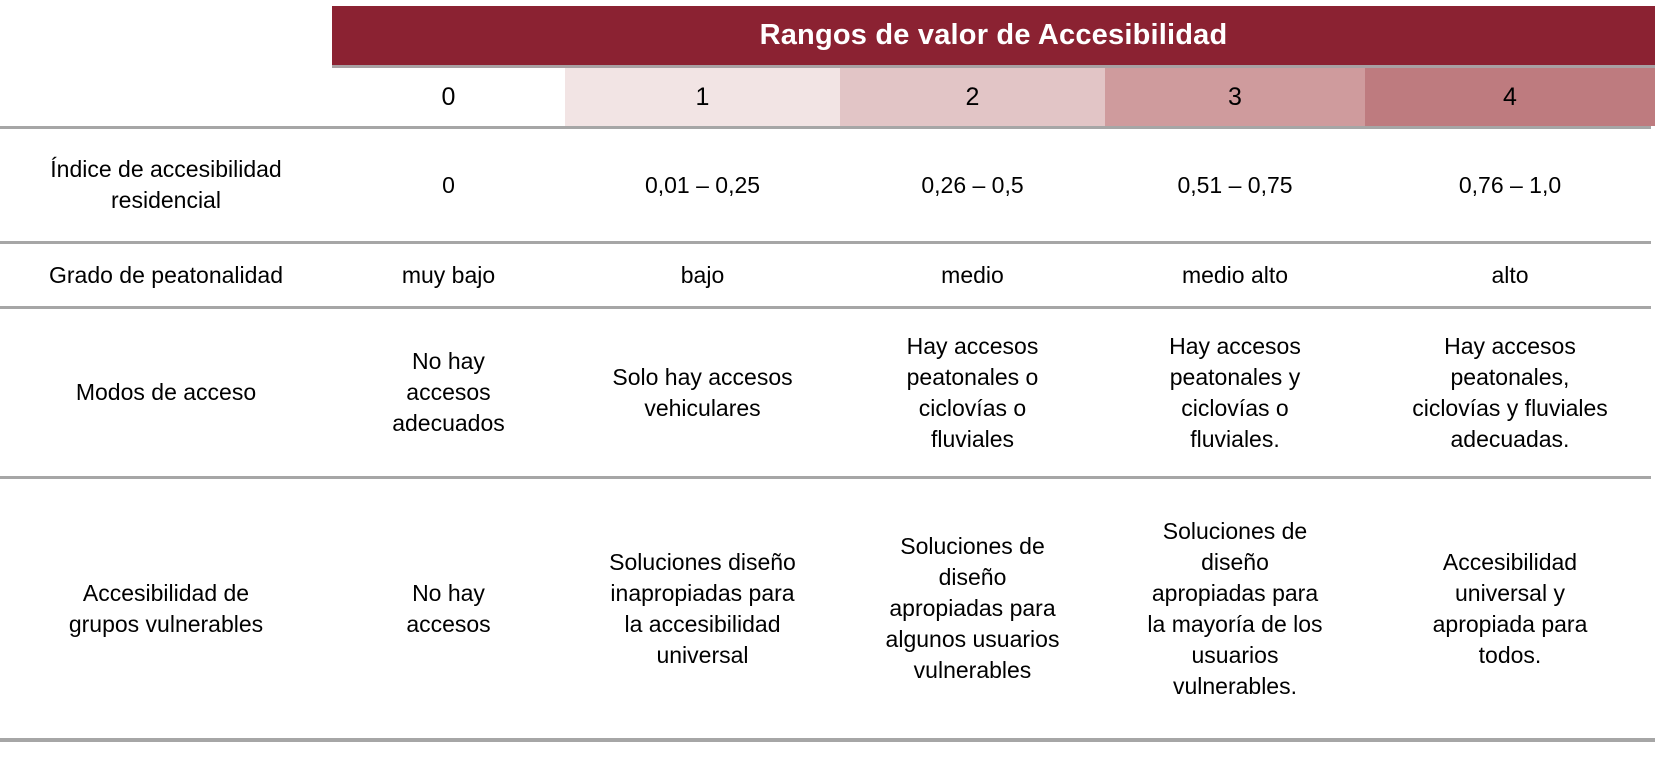 Image resolution: width=1655 pixels, height=761 pixels. I want to click on table-cell: 0,51 – 0,75, so click(1235, 184).